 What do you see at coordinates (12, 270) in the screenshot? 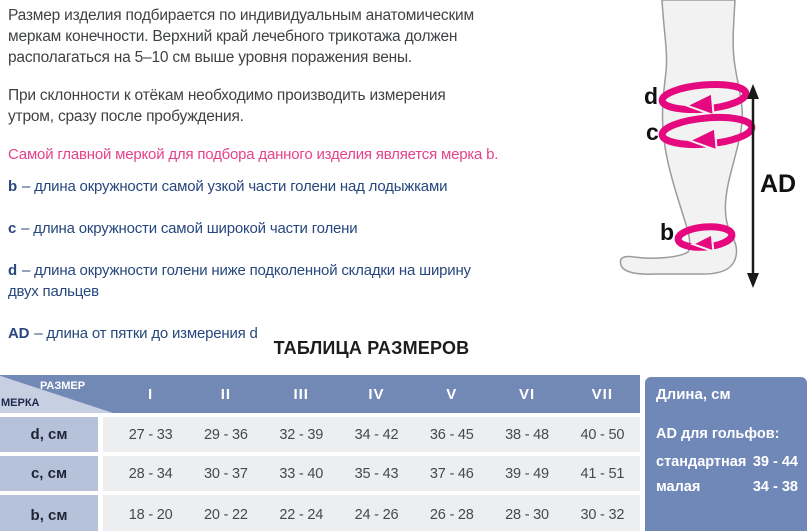
I see `measure-label-d: d` at bounding box center [12, 270].